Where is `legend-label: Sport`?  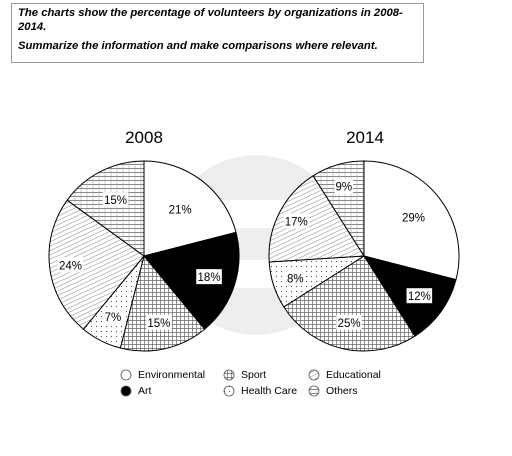
legend-label: Sport is located at coordinates (254, 375).